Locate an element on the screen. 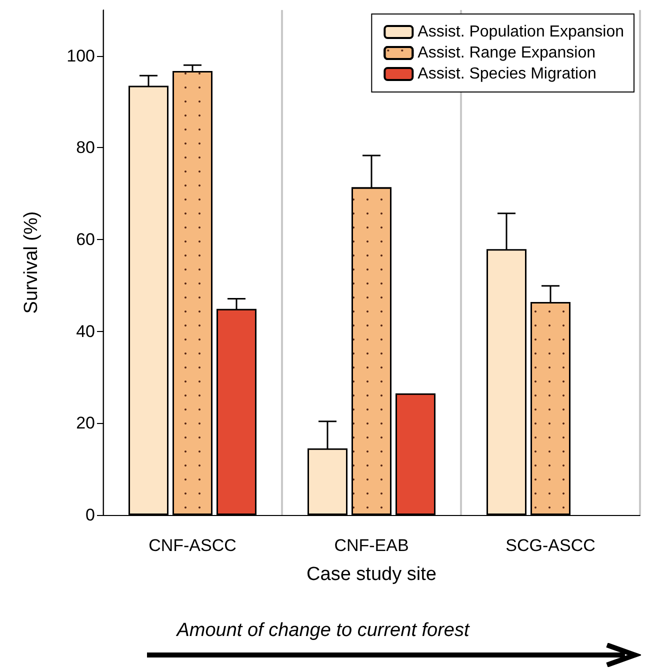 The width and height of the screenshot is (646, 669). y-tick-label: 60 is located at coordinates (85, 240).